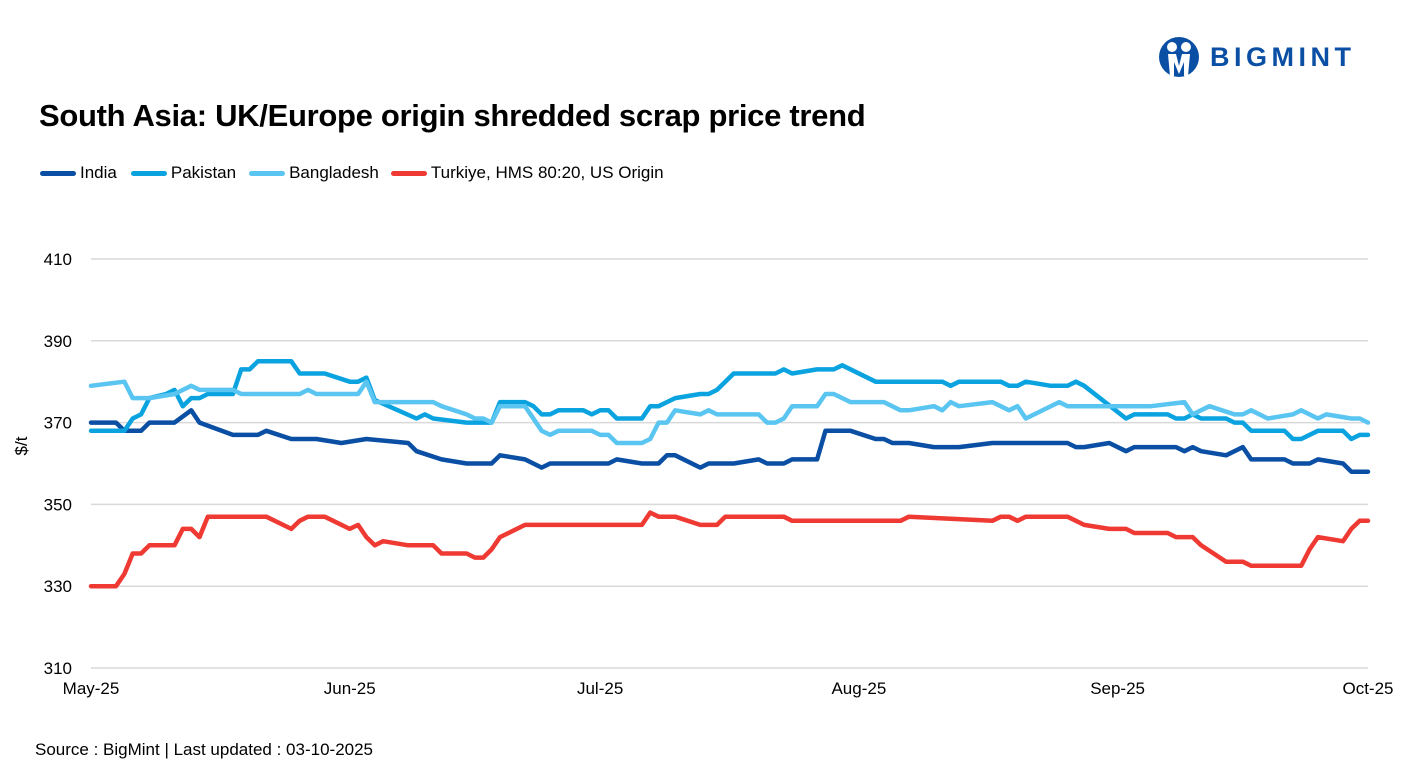  What do you see at coordinates (203, 172) in the screenshot?
I see `legend-label: Pakistan` at bounding box center [203, 172].